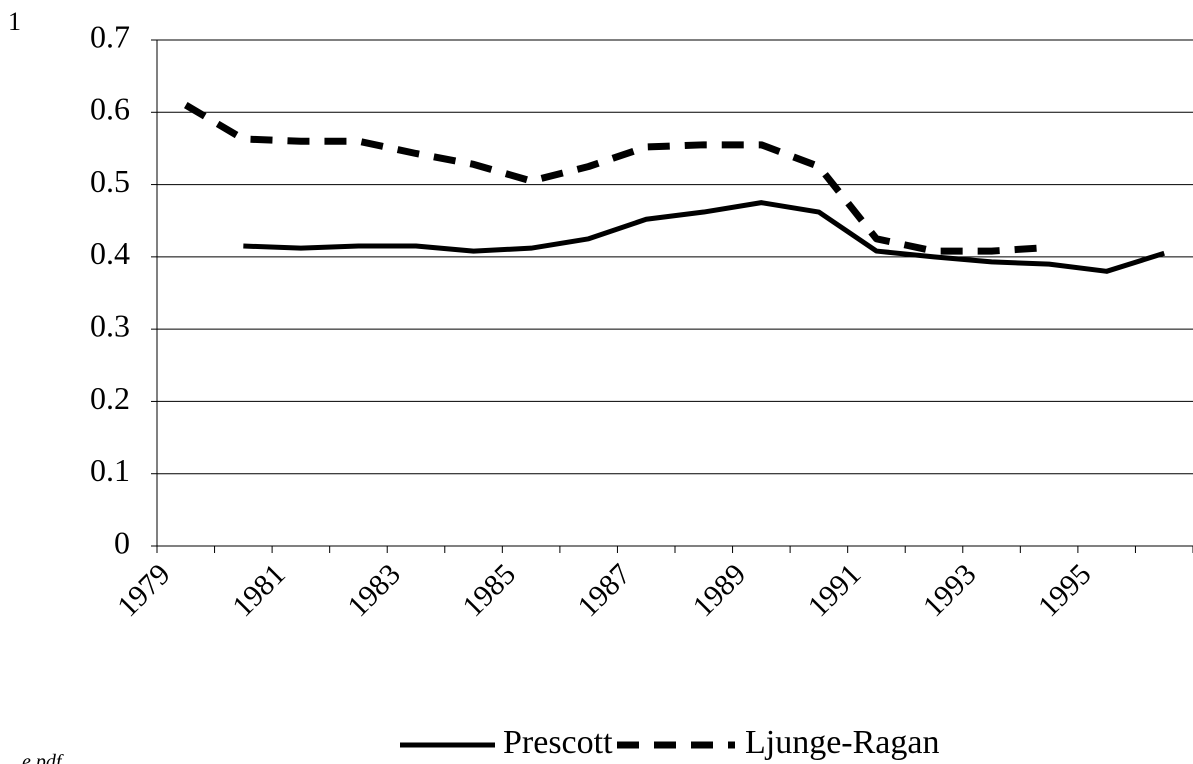 This screenshot has width=1193, height=764. I want to click on x-tick-label: 1985, so click(489, 591).